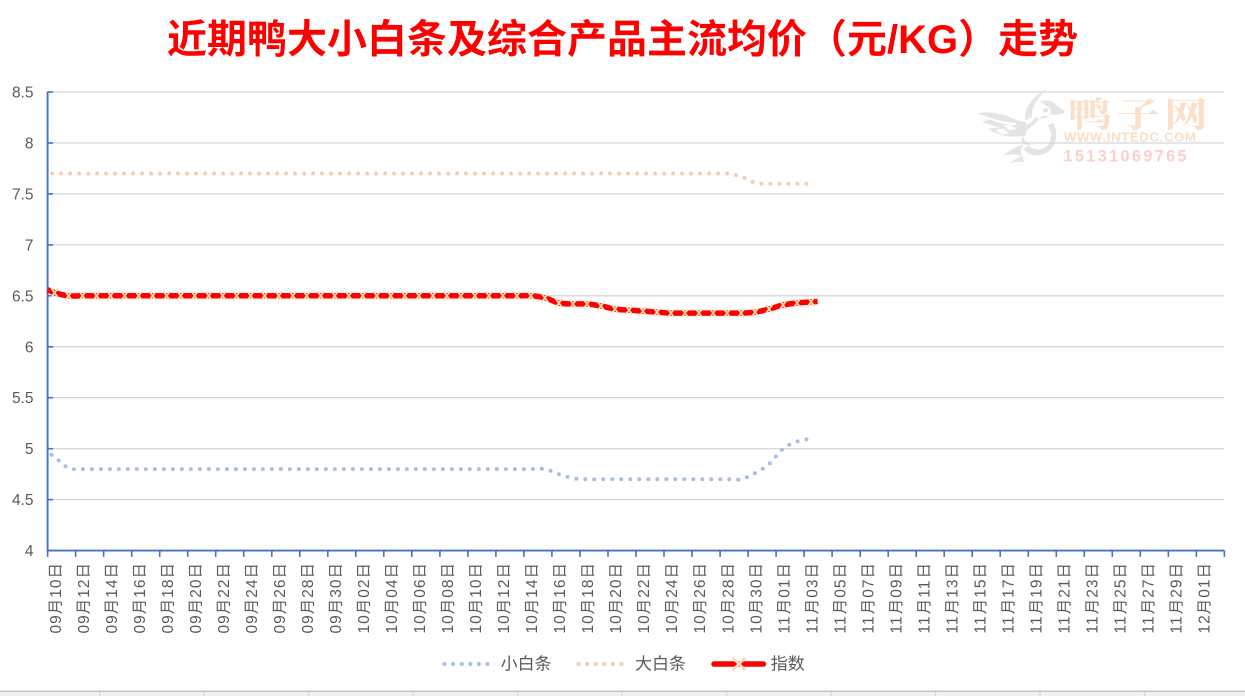 The image size is (1245, 696). Describe the element at coordinates (23, 500) in the screenshot. I see `svg-text: 4.5` at that location.